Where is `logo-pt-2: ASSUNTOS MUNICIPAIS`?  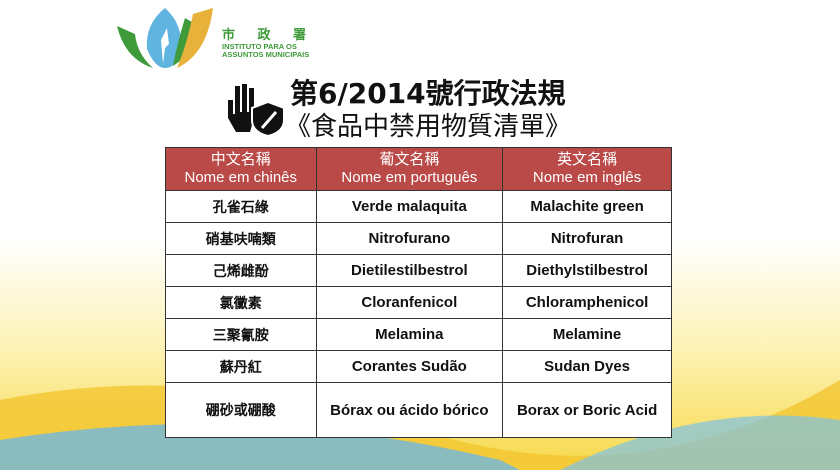 logo-pt-2: ASSUNTOS MUNICIPAIS is located at coordinates (266, 54).